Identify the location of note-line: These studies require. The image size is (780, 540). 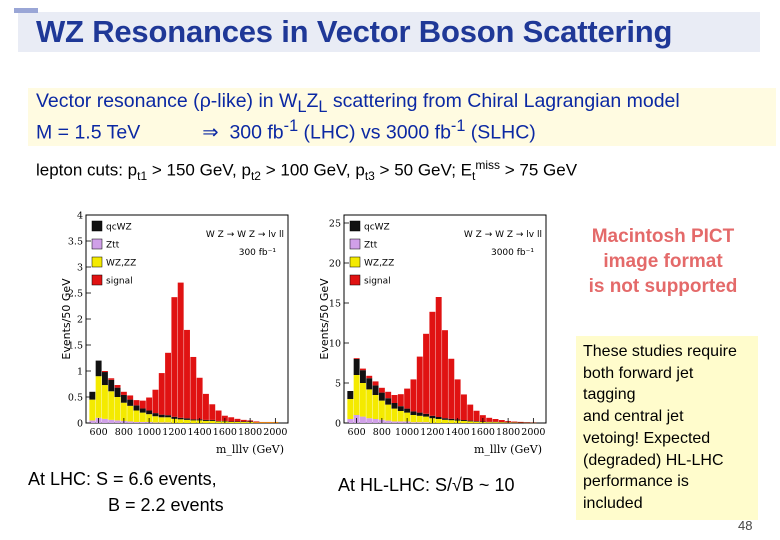
(660, 351).